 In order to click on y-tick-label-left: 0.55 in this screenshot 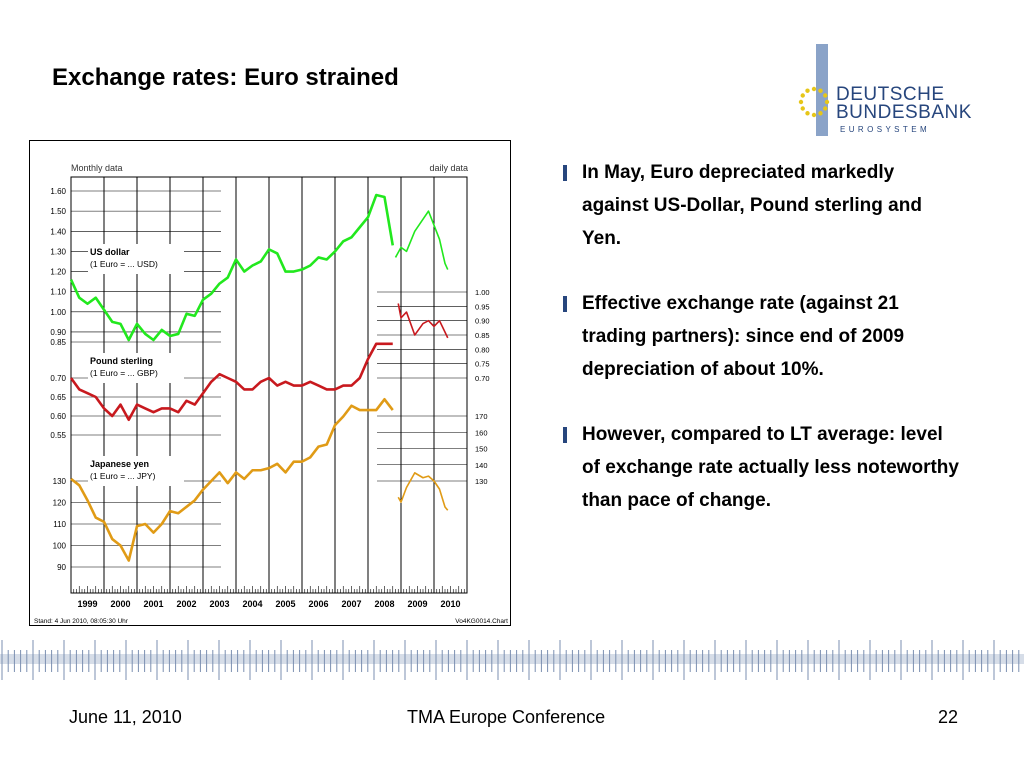, I will do `click(58, 435)`.